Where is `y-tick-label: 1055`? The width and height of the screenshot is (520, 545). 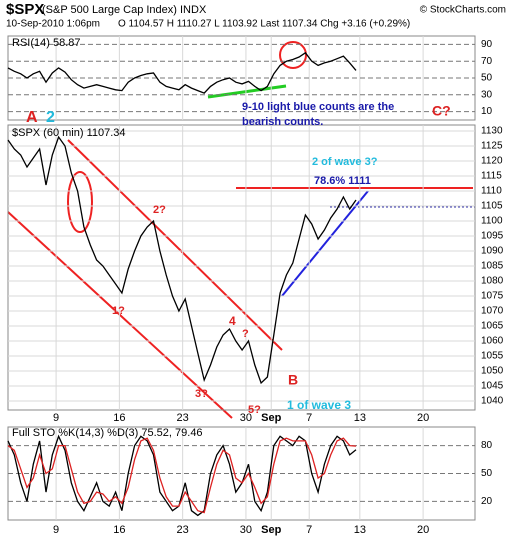
y-tick-label: 1055 is located at coordinates (492, 356).